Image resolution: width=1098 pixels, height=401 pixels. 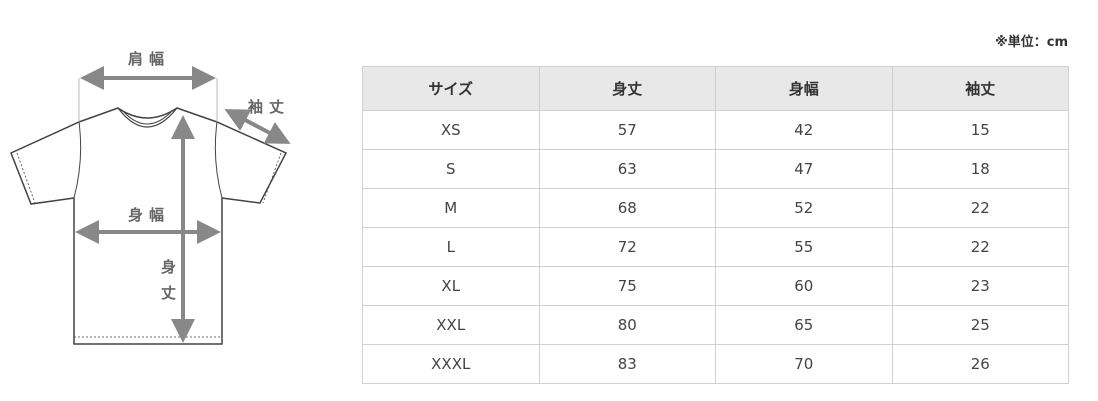 What do you see at coordinates (168, 267) in the screenshot?
I see `length-label-1: 身` at bounding box center [168, 267].